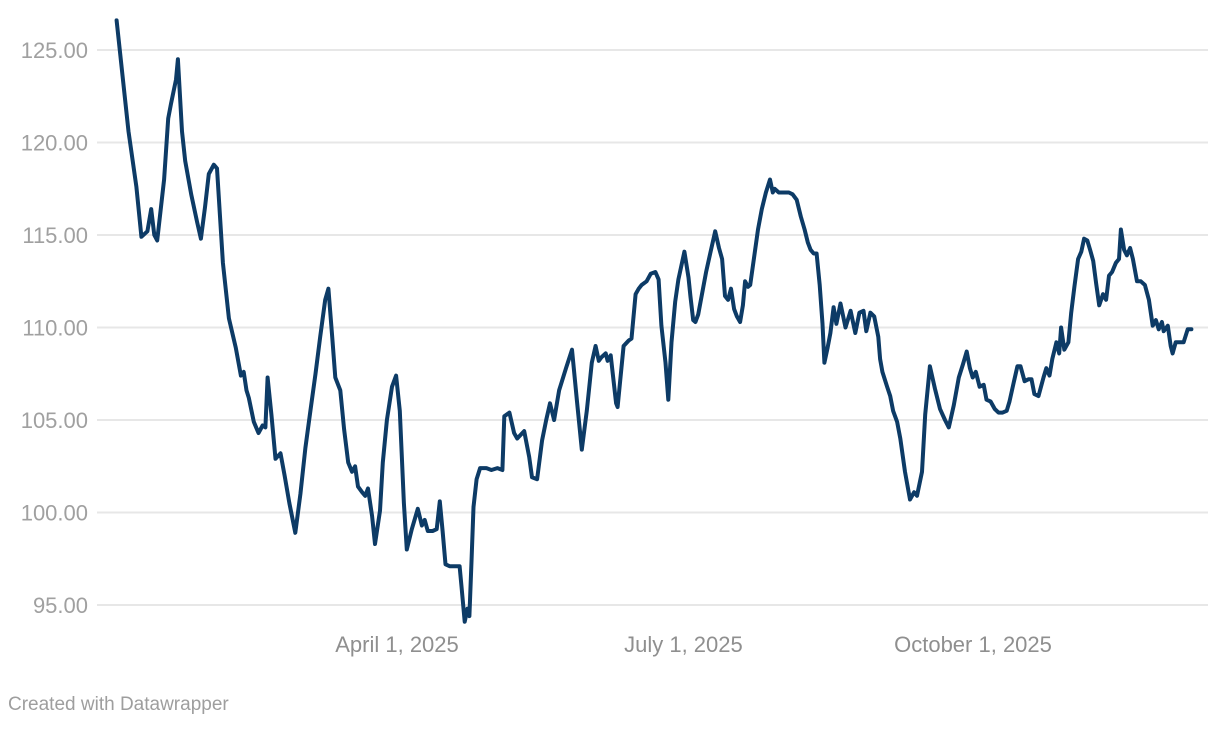 This screenshot has width=1220, height=730. I want to click on y-tick-label-125.00: 125.00, so click(54, 50).